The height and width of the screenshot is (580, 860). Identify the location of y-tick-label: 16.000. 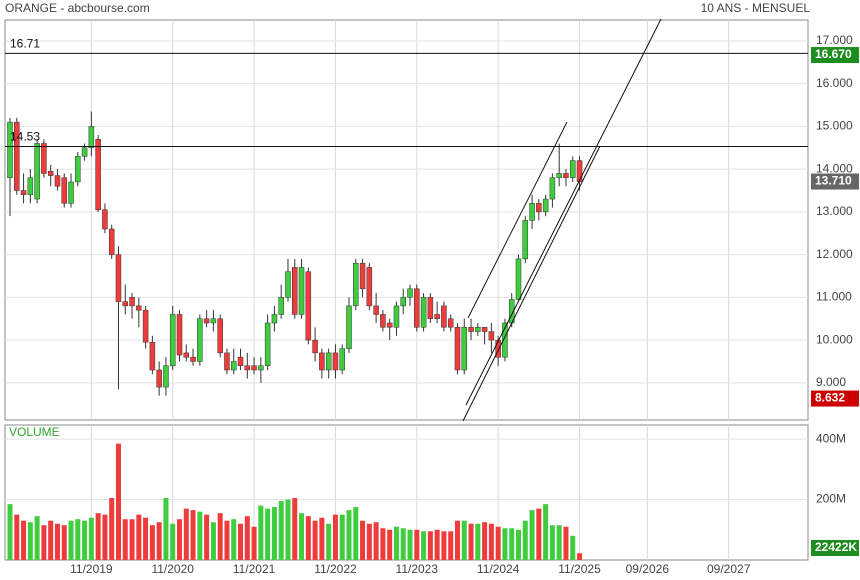
(834, 83).